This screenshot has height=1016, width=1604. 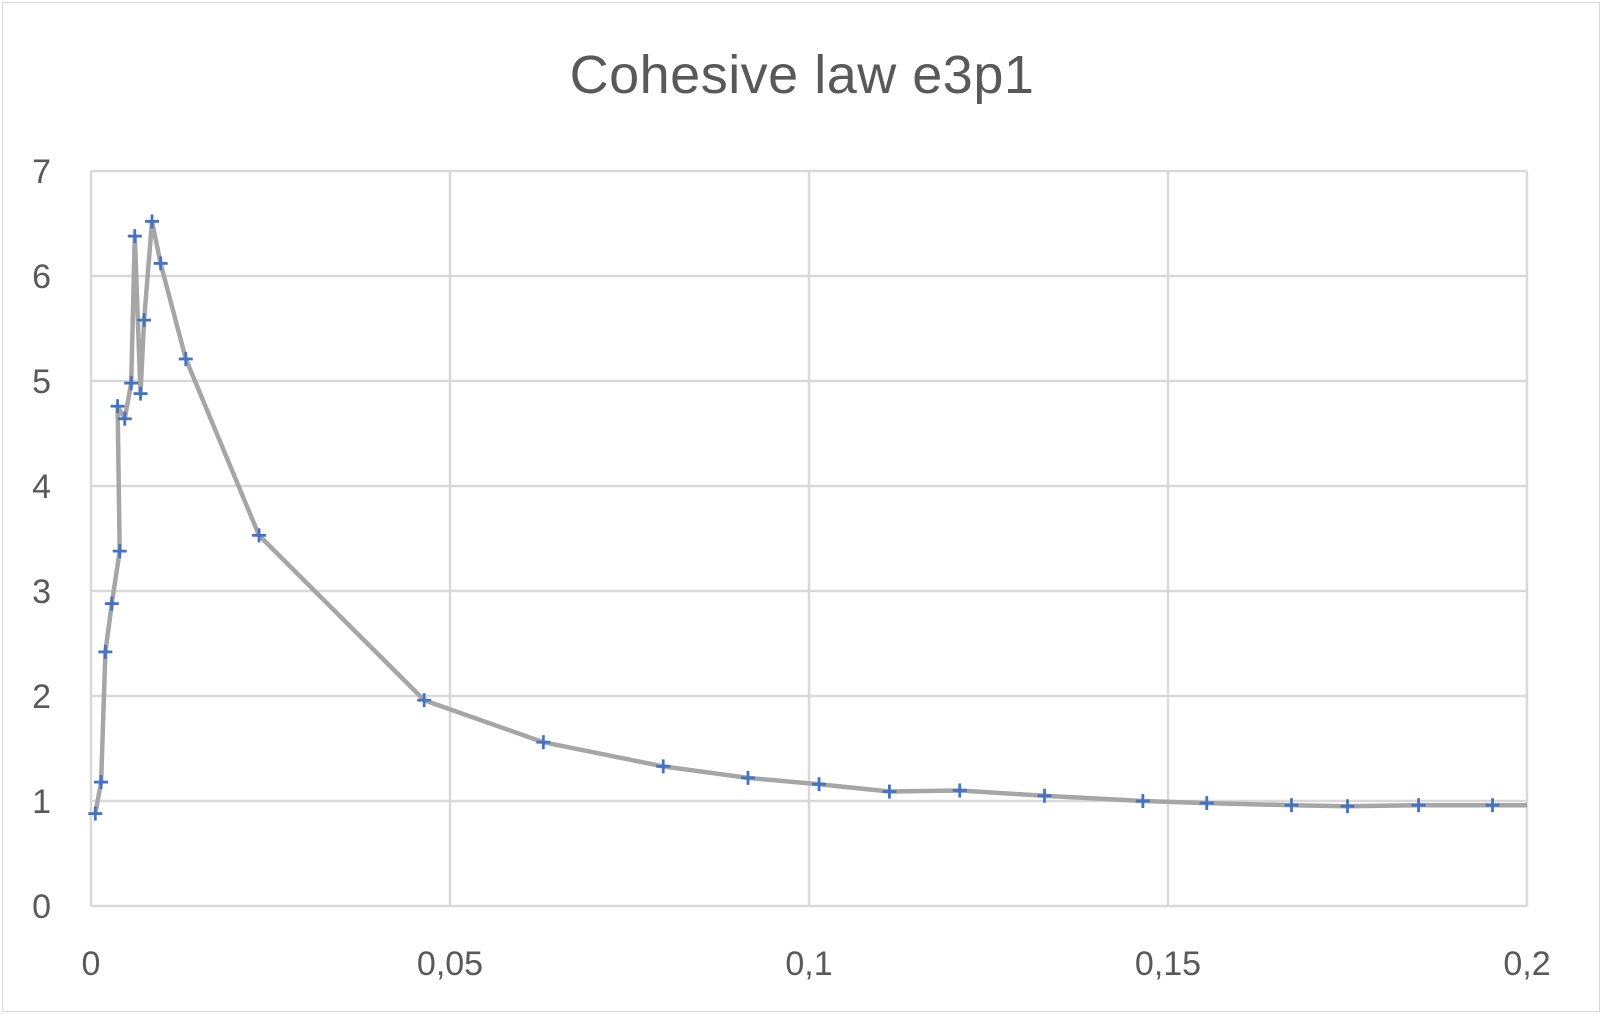 What do you see at coordinates (1526, 964) in the screenshot?
I see `x-tick-label: 0,2` at bounding box center [1526, 964].